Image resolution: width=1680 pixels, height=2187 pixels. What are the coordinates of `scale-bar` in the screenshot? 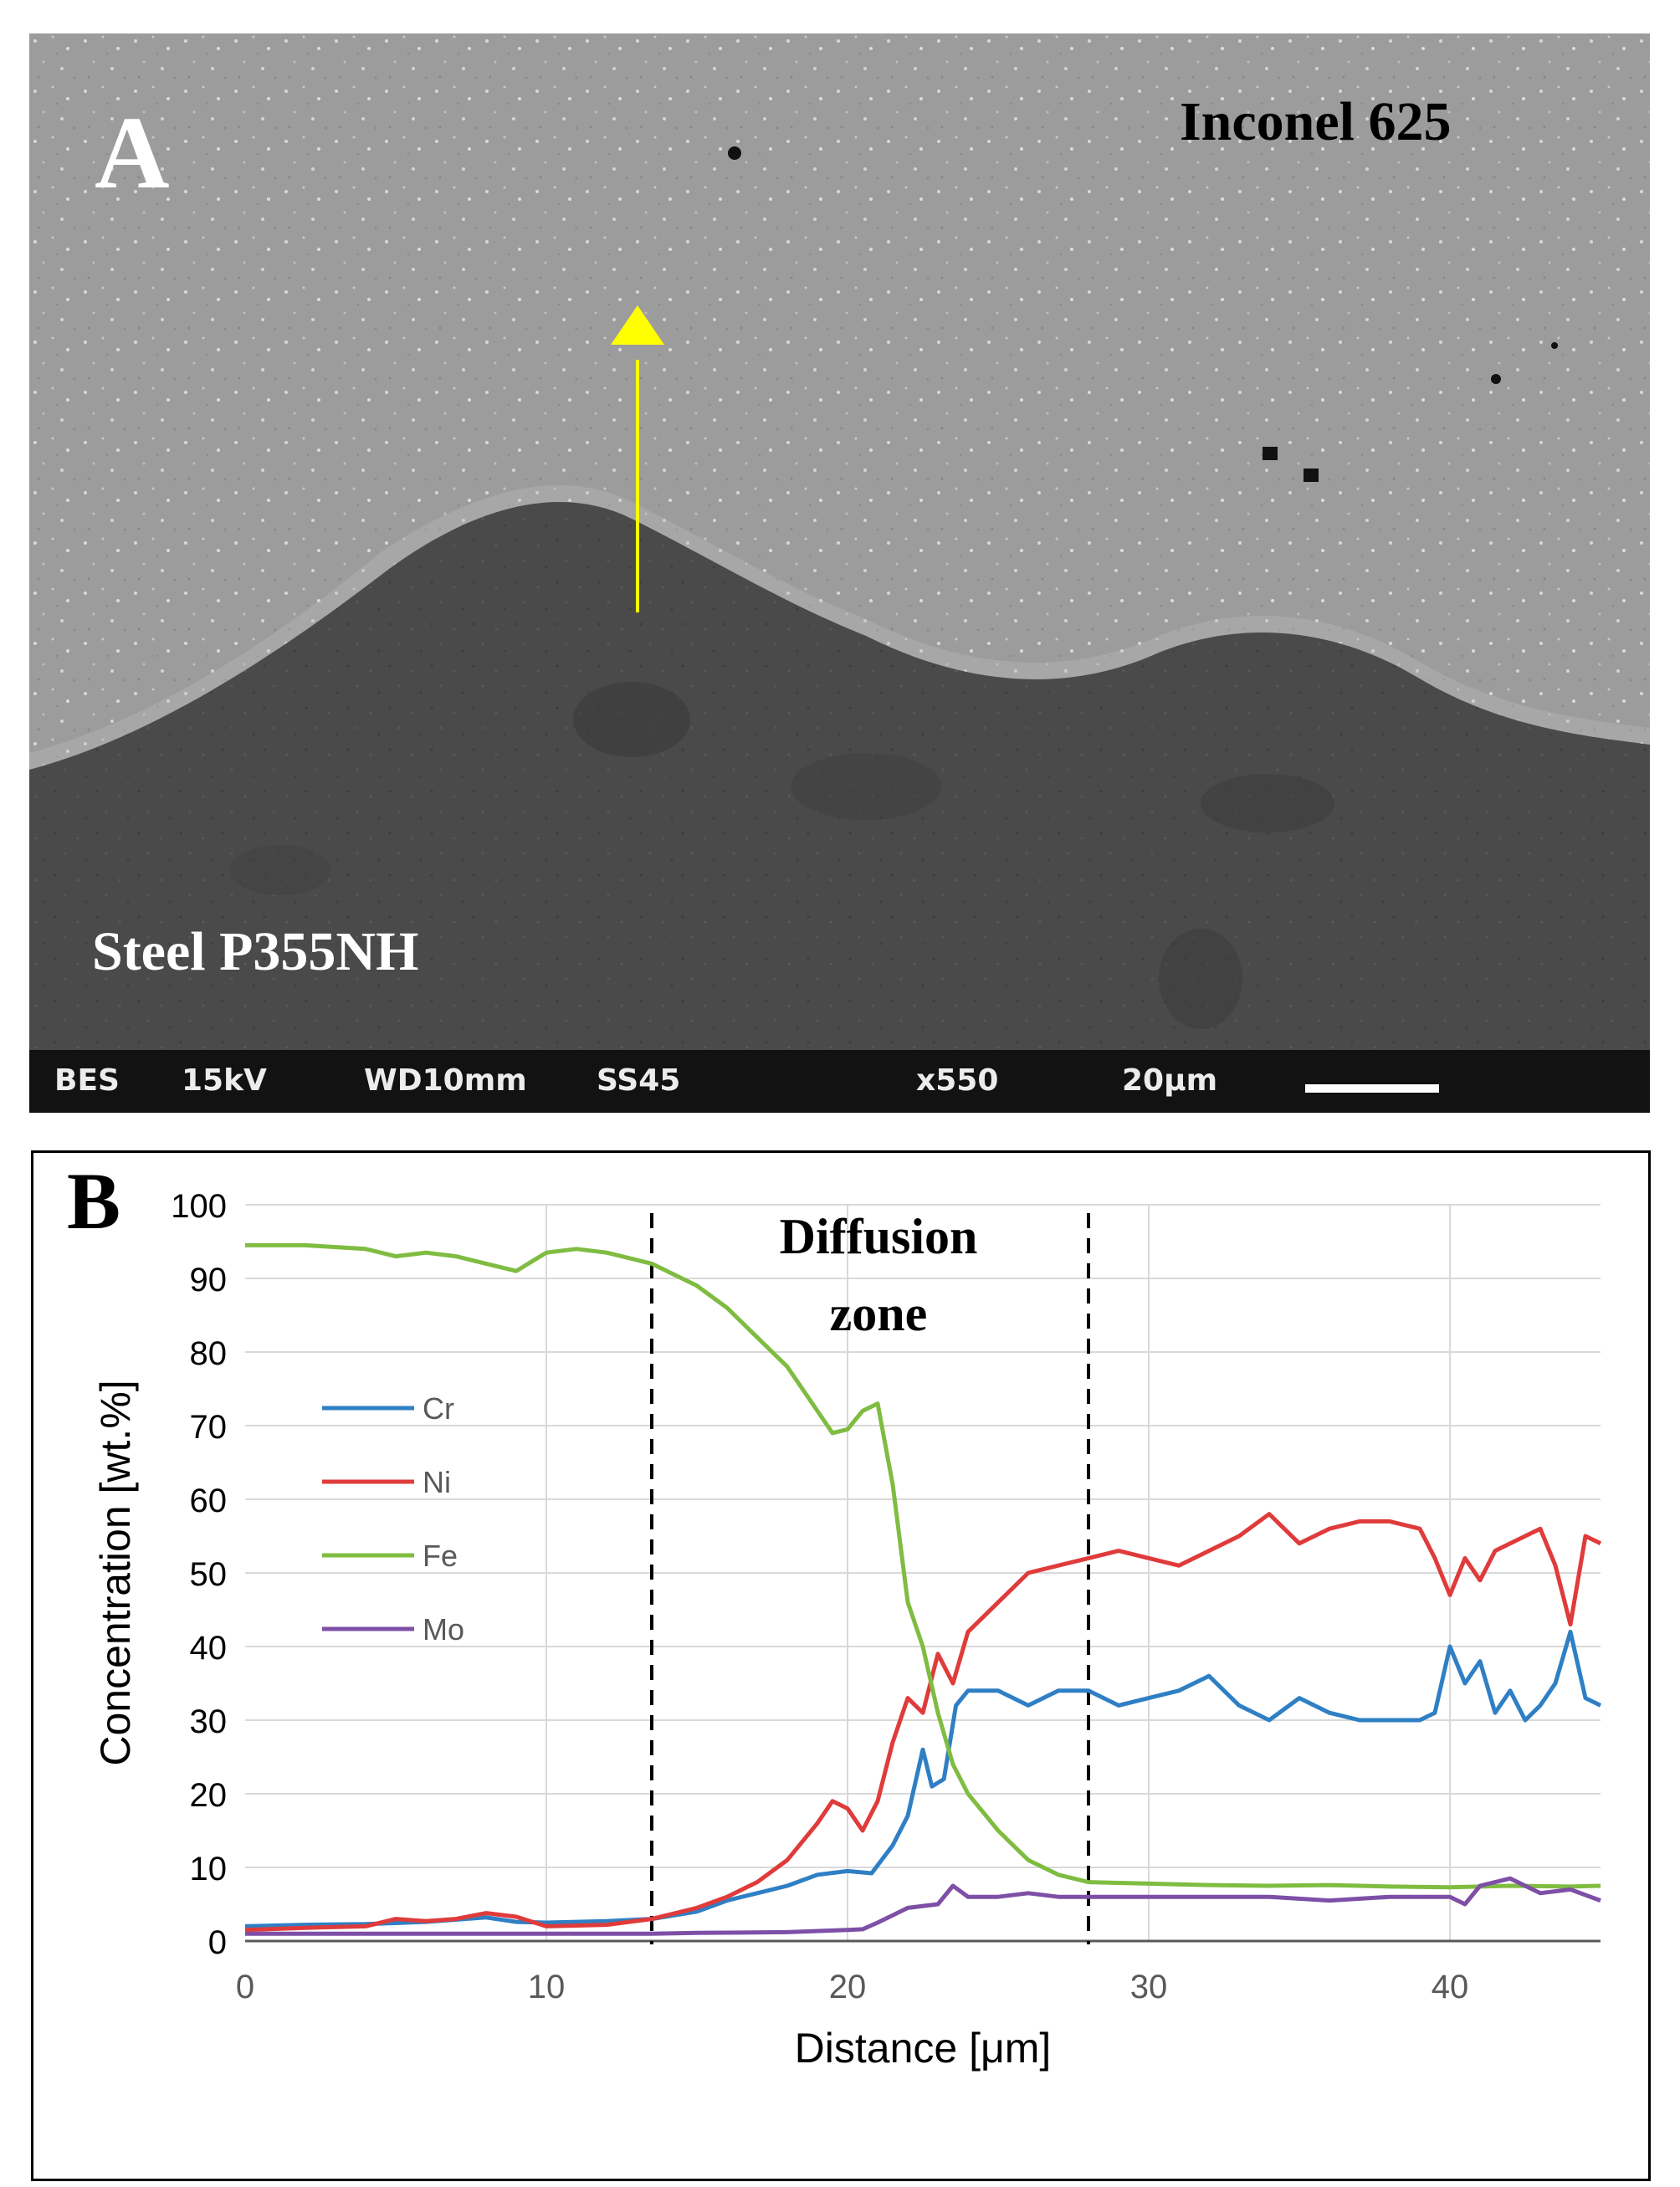 It's located at (1372, 1088).